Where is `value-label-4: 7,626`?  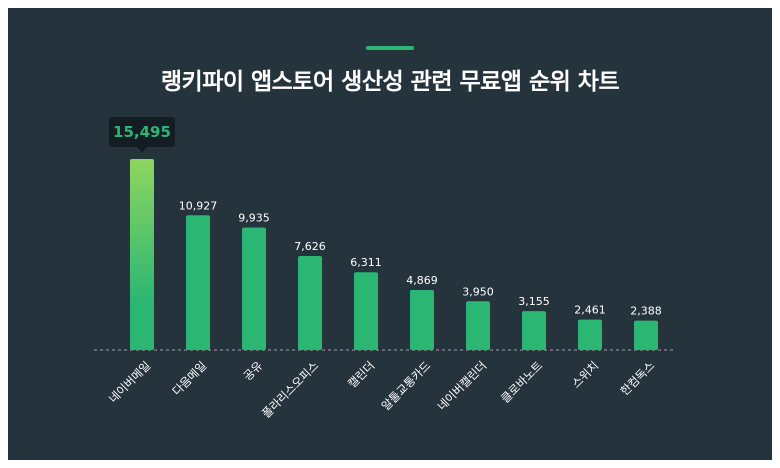
value-label-4: 7,626 is located at coordinates (310, 246).